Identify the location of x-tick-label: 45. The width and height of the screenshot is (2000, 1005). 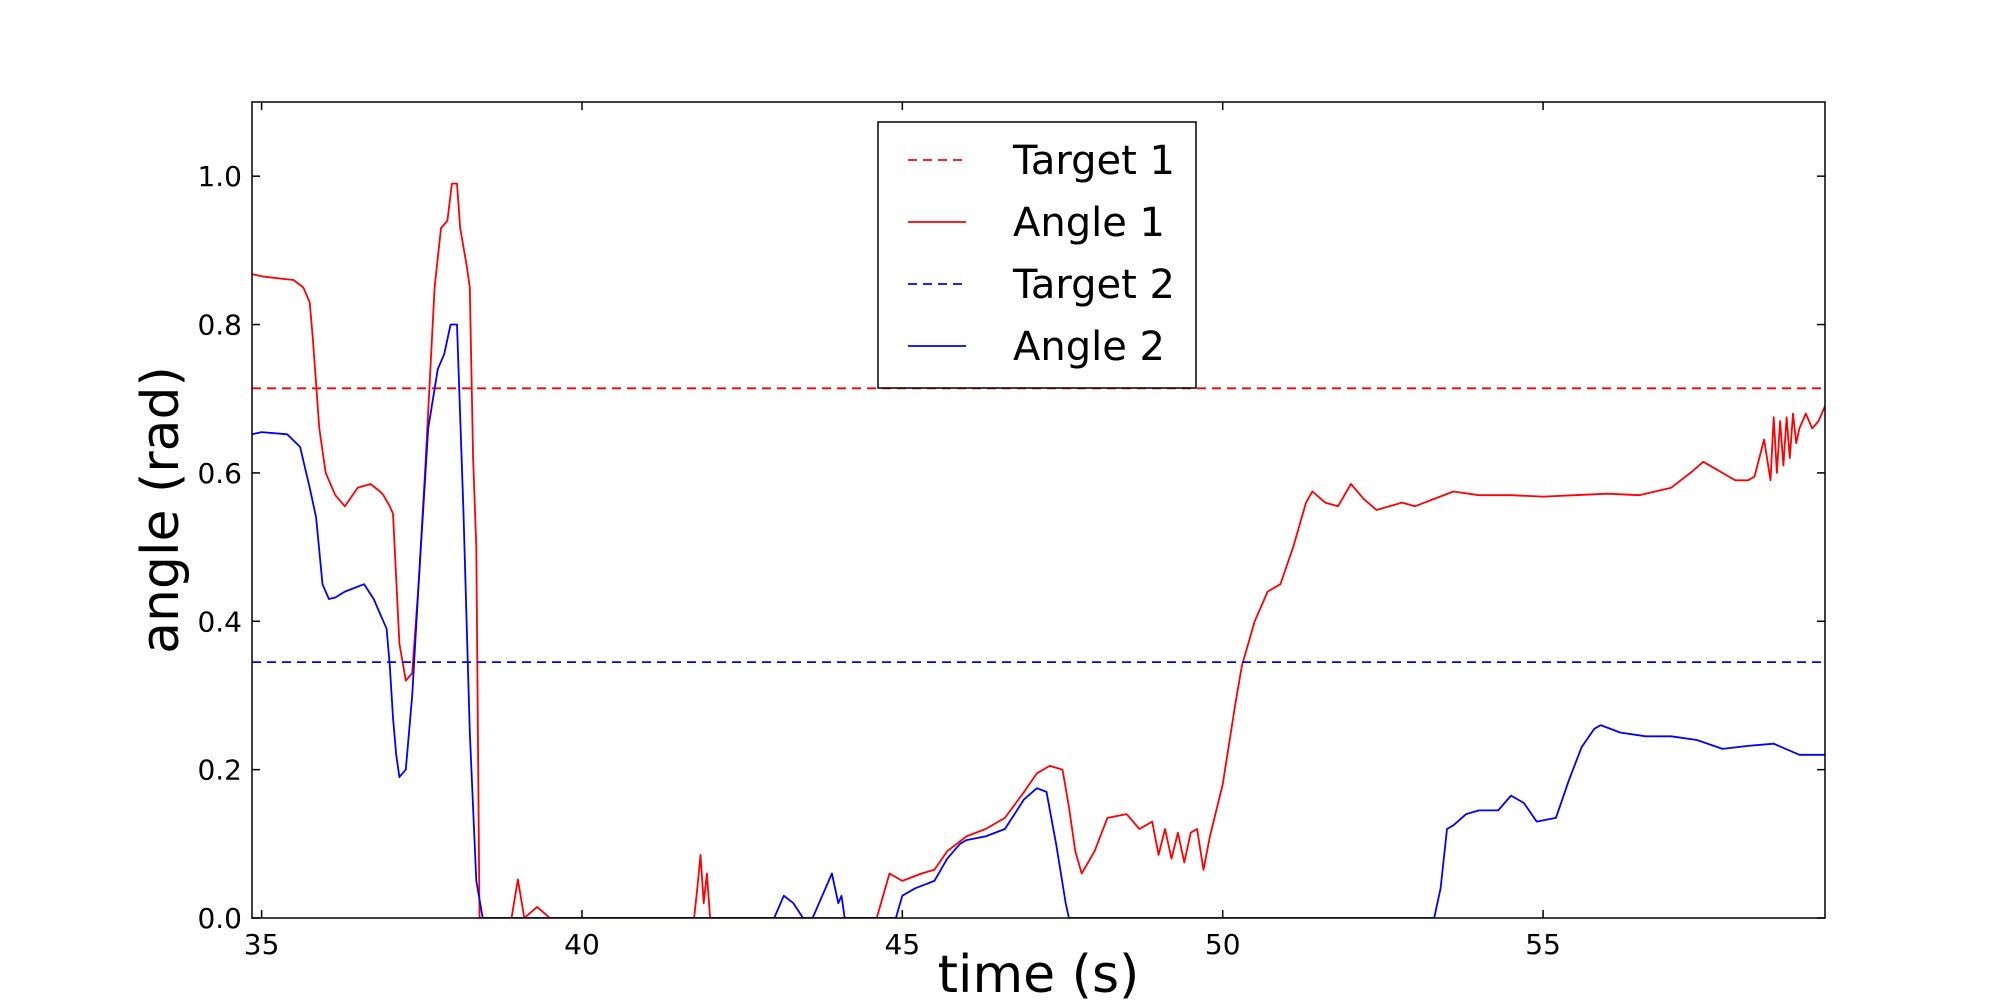
(903, 944).